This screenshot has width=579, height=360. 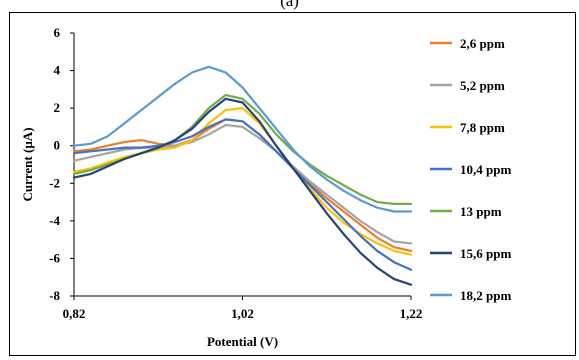 What do you see at coordinates (54, 257) in the screenshot?
I see `y-tick-label: -6` at bounding box center [54, 257].